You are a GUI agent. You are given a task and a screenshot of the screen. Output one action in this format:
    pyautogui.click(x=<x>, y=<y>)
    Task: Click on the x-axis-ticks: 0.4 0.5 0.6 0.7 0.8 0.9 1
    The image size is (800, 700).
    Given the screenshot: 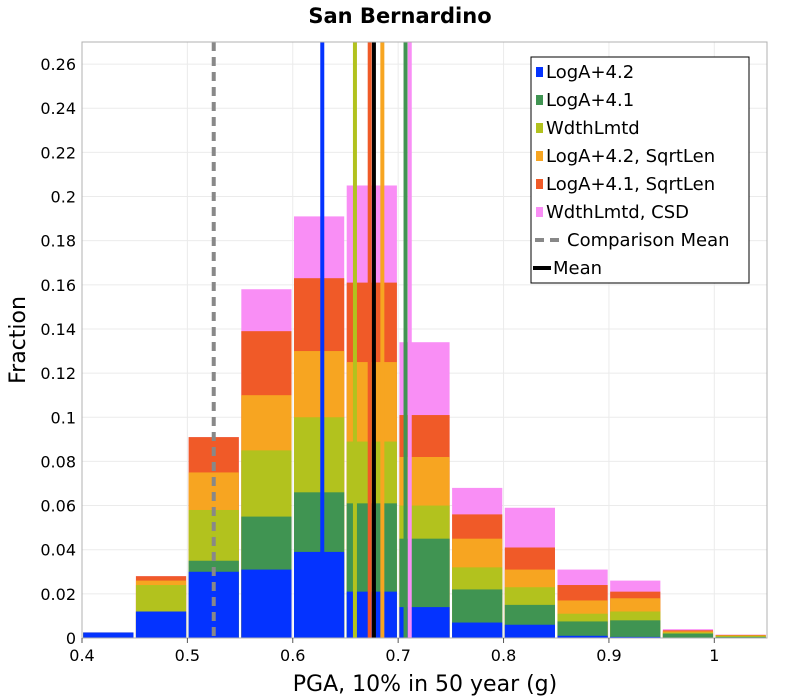 What is the action you would take?
    pyautogui.click(x=394, y=651)
    